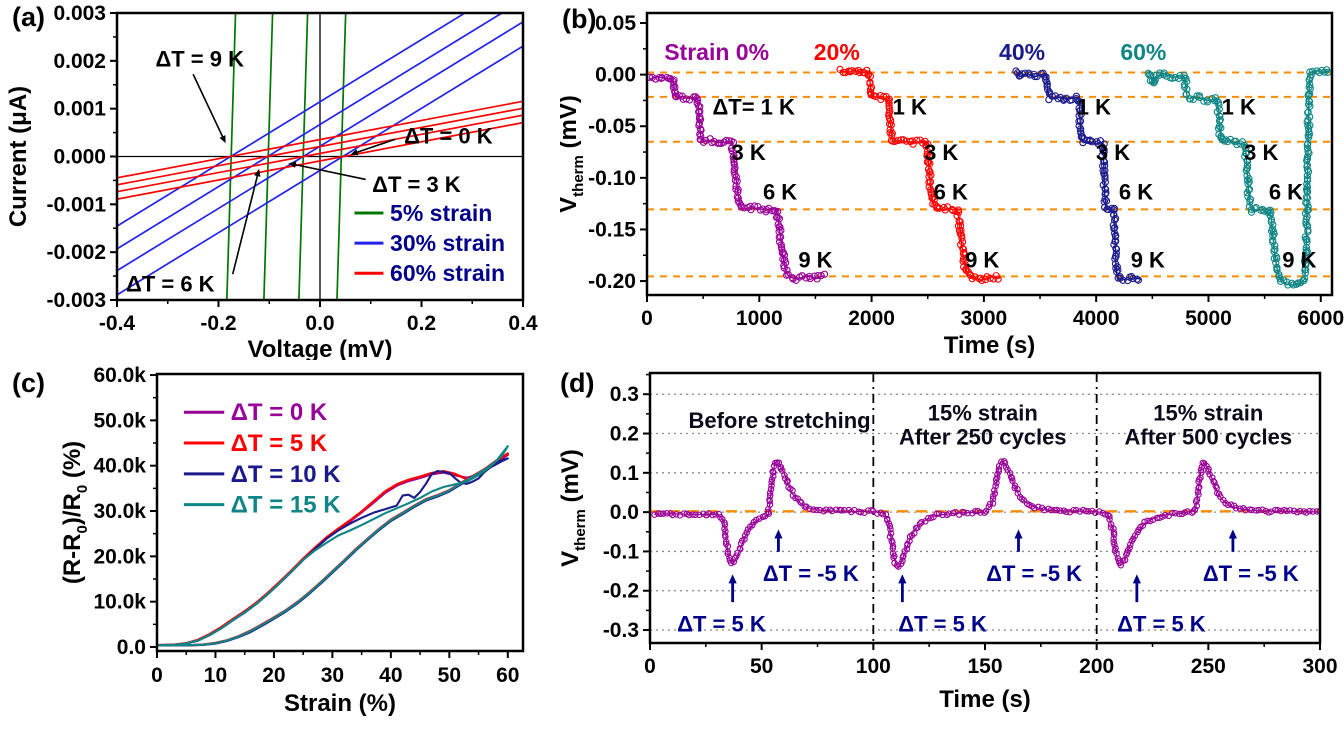  What do you see at coordinates (119, 466) in the screenshot?
I see `svg-text: 40.0k` at bounding box center [119, 466].